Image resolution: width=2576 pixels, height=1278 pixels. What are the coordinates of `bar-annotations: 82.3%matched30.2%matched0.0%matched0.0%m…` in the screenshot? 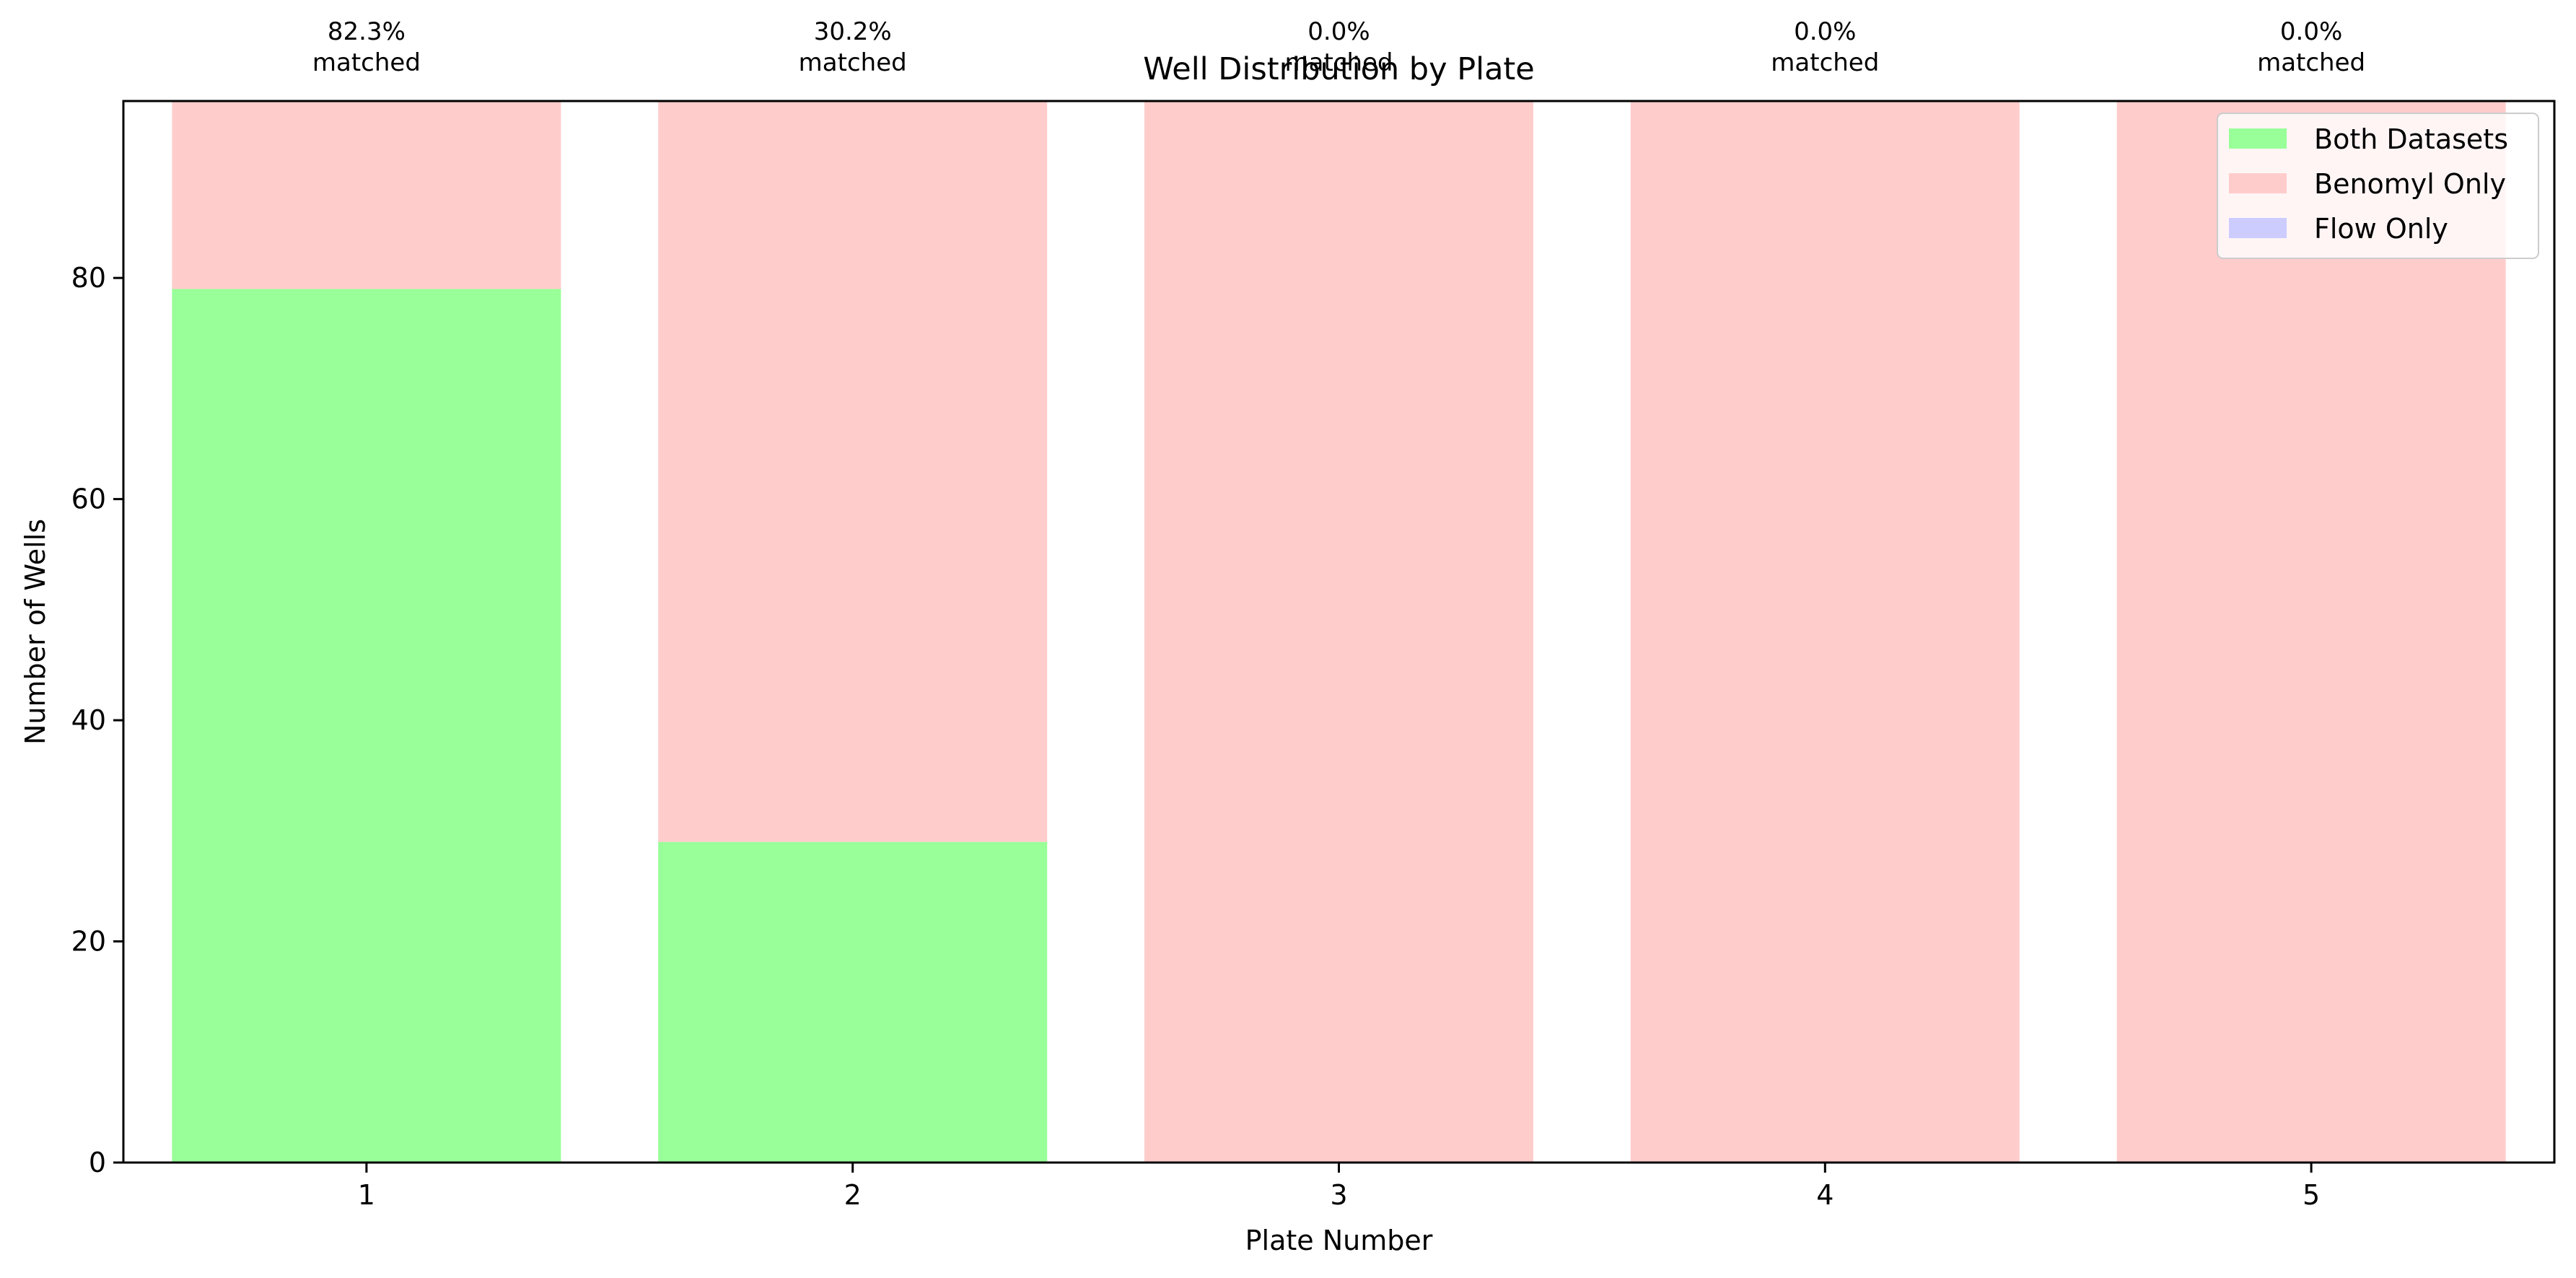 It's located at (1338, 47).